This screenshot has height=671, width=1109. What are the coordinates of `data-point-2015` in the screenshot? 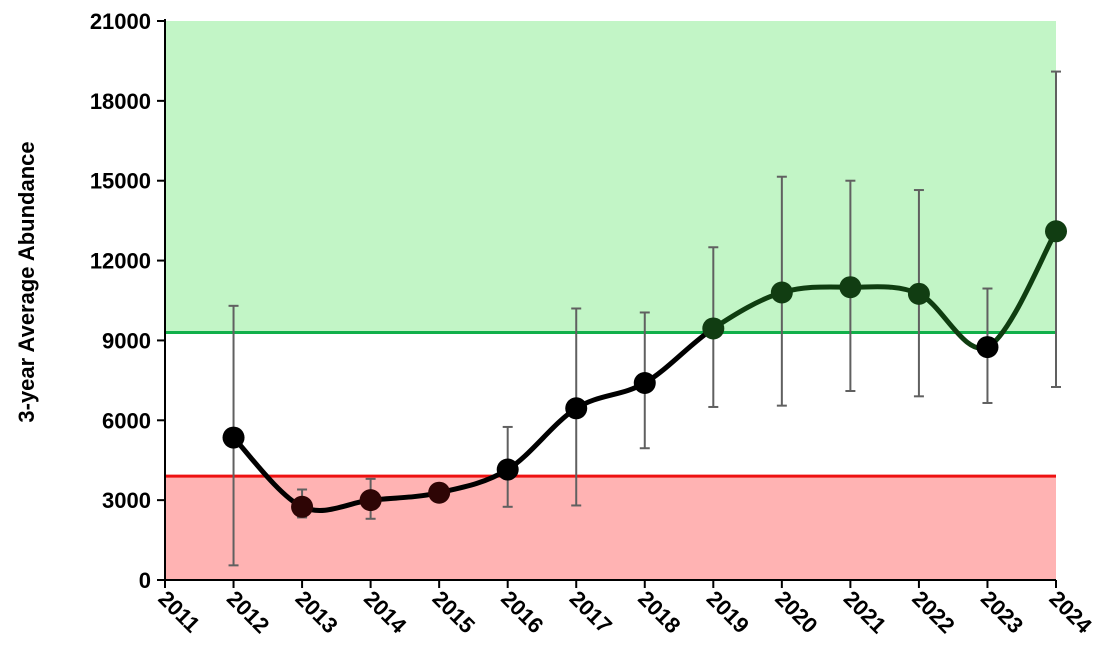 It's located at (439, 492).